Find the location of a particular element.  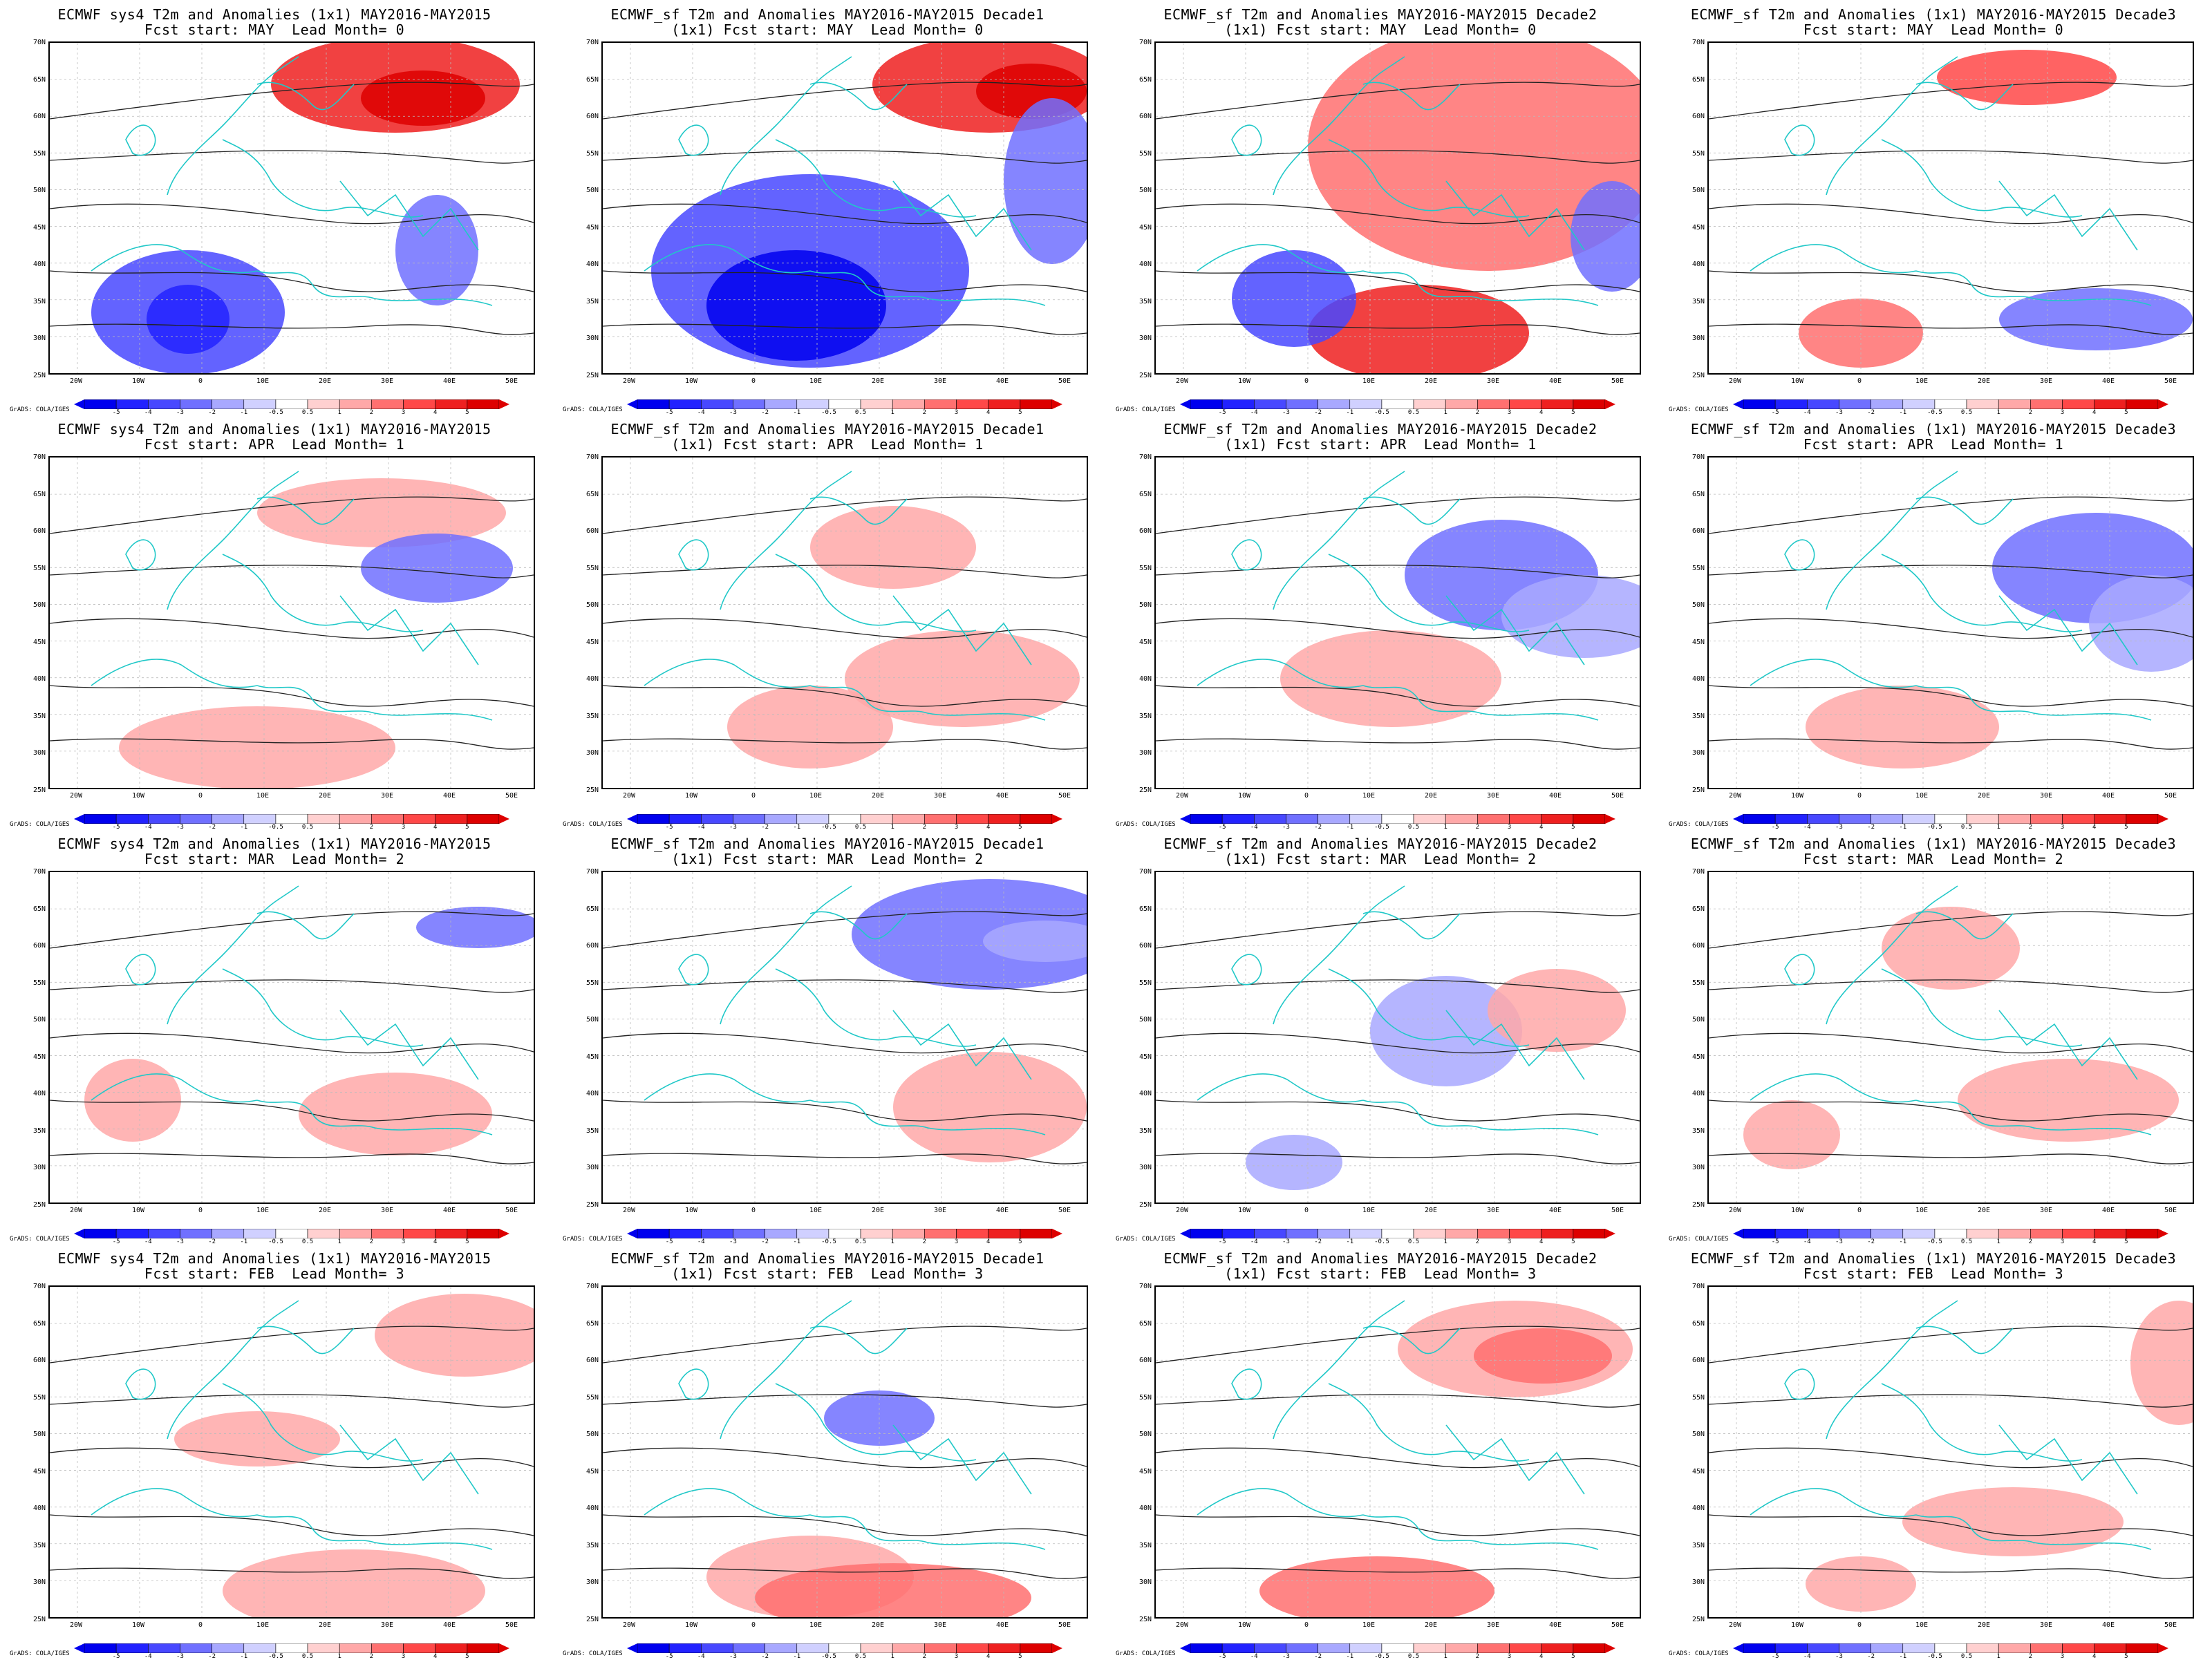

longitude-label: 20E is located at coordinates (878, 1625).